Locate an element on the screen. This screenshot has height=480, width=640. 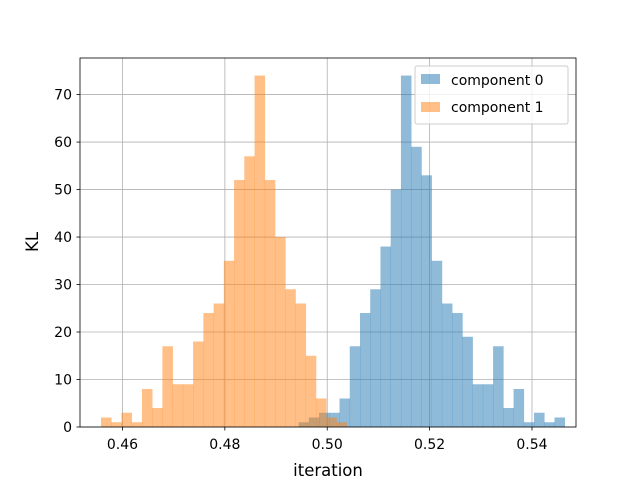
x-tick-label: 0.46 is located at coordinates (122, 445).